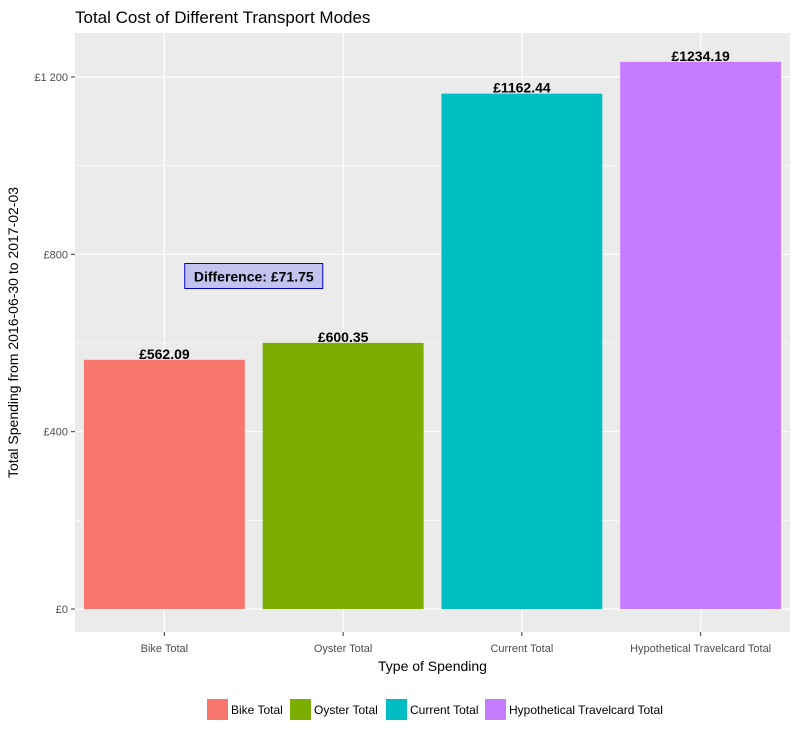  I want to click on annotation-box, so click(254, 276).